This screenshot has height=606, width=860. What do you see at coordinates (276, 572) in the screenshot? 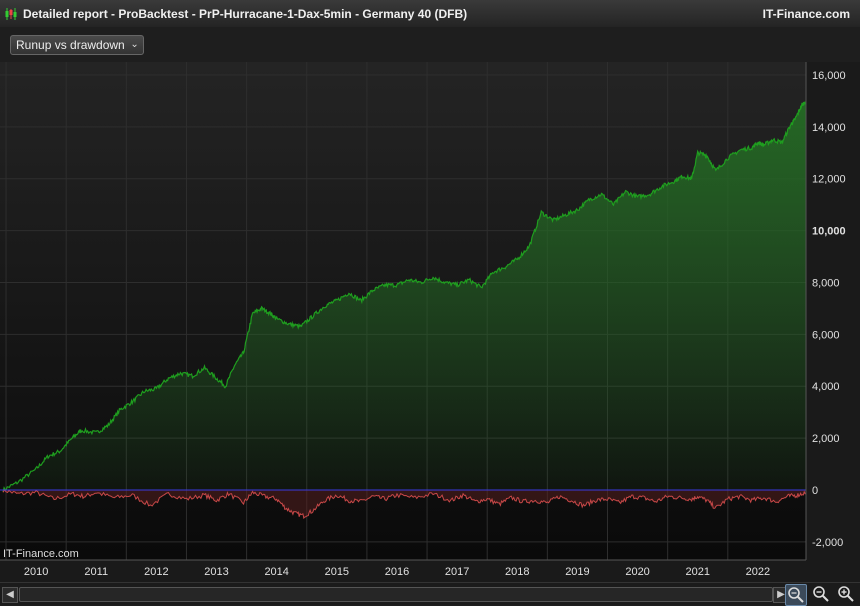
I see `x-tick-label: 2014` at bounding box center [276, 572].